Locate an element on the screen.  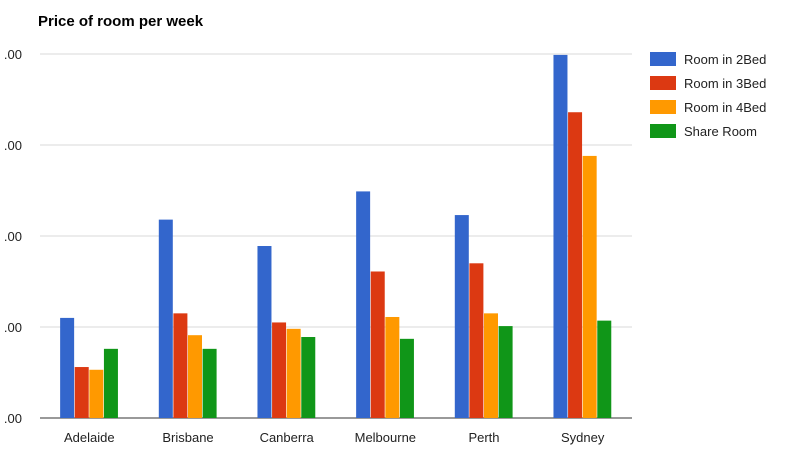
x-category-label: Canberra is located at coordinates (287, 437).